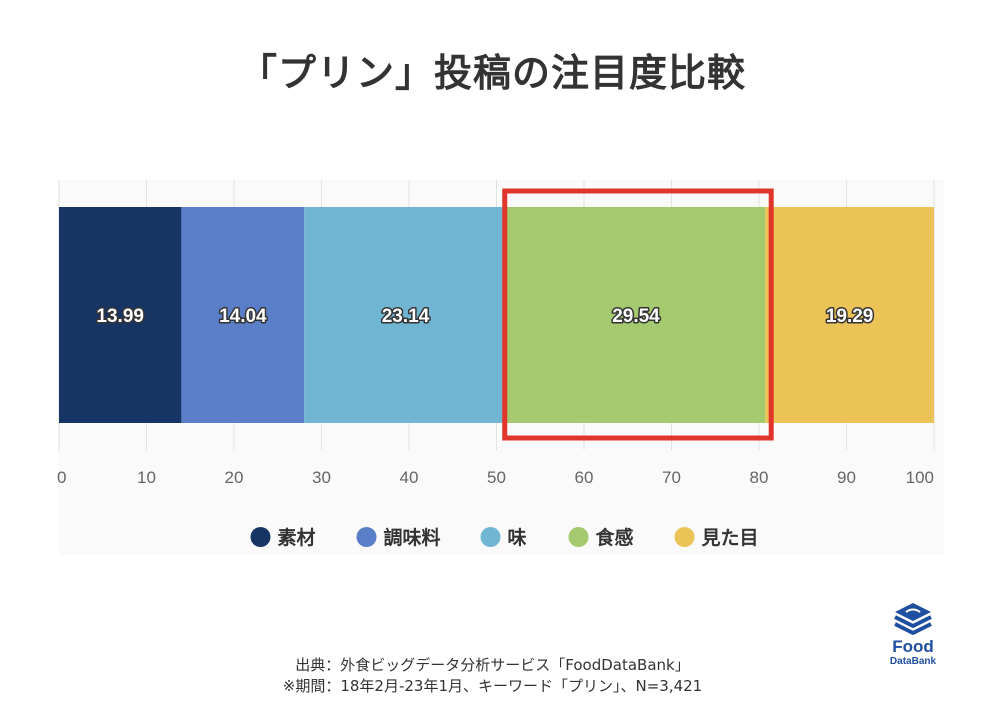 Image resolution: width=985 pixels, height=716 pixels. What do you see at coordinates (321, 477) in the screenshot?
I see `x-tick-label: 30` at bounding box center [321, 477].